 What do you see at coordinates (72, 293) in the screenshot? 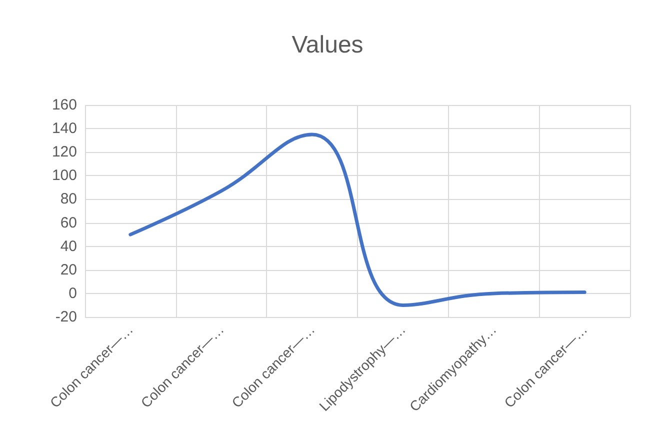
I see `y-tick-label: 0` at bounding box center [72, 293].